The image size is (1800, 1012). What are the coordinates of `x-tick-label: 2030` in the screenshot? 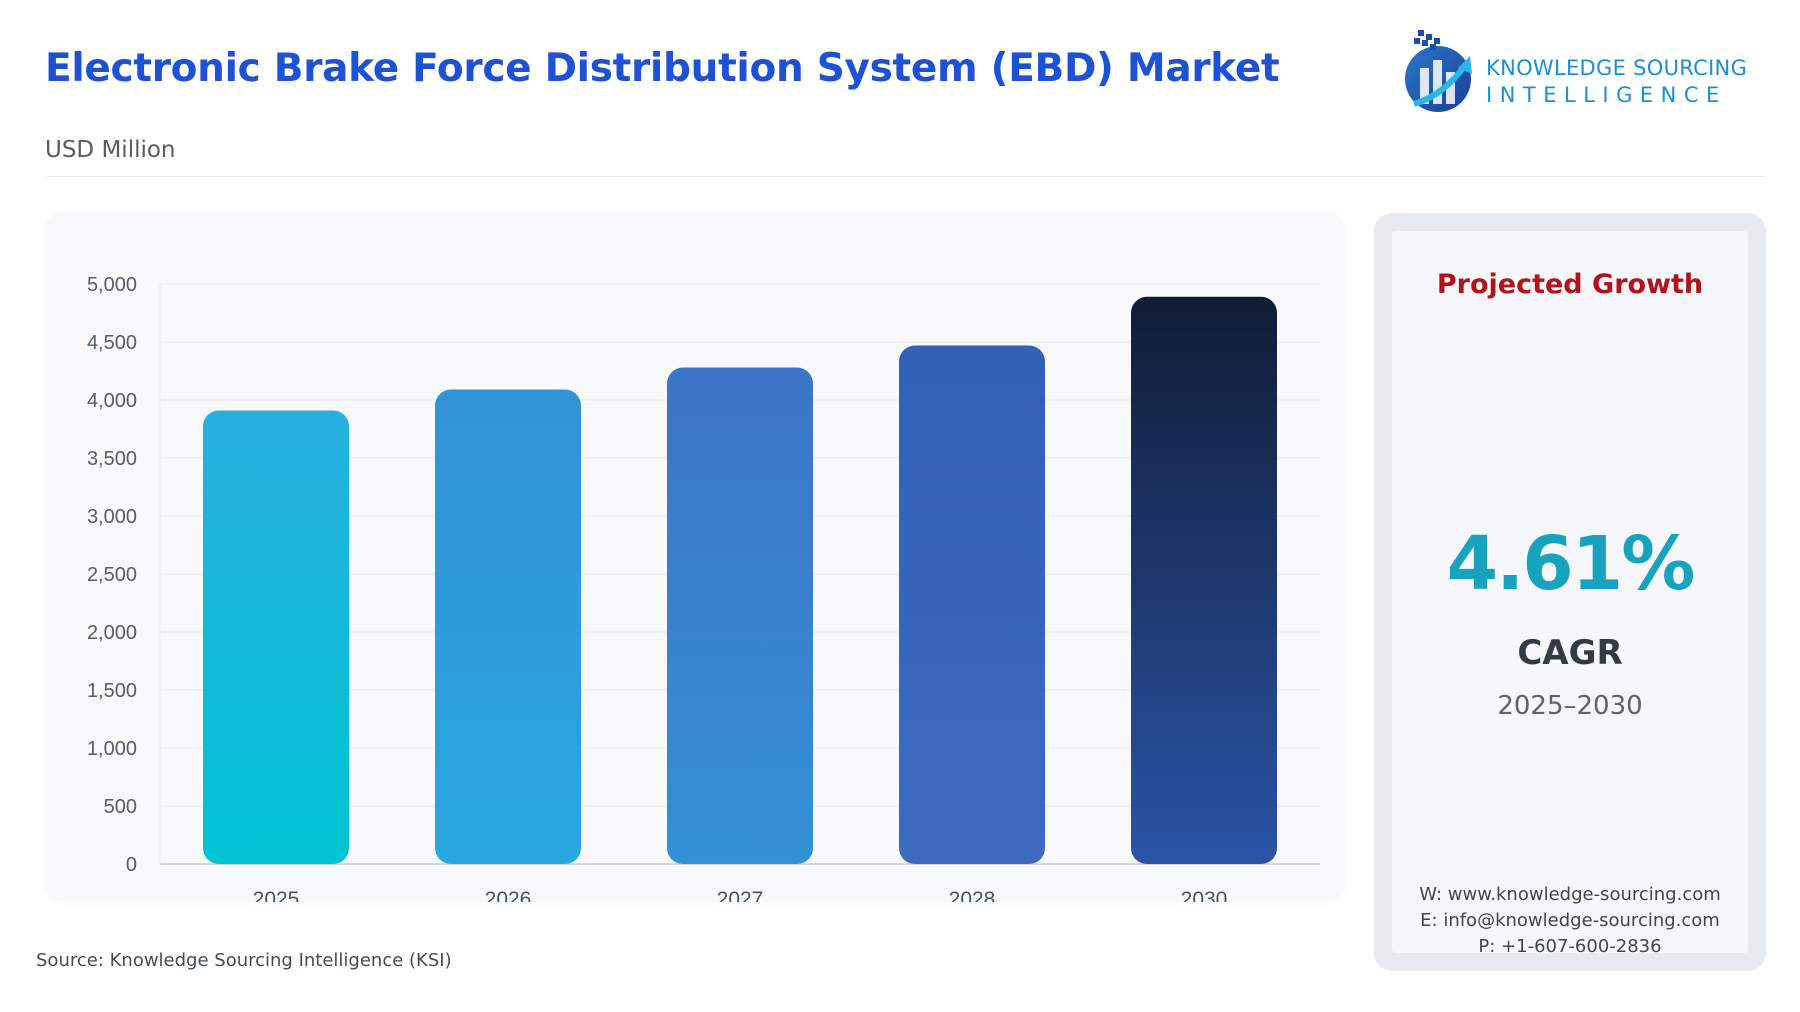 It's located at (1204, 895).